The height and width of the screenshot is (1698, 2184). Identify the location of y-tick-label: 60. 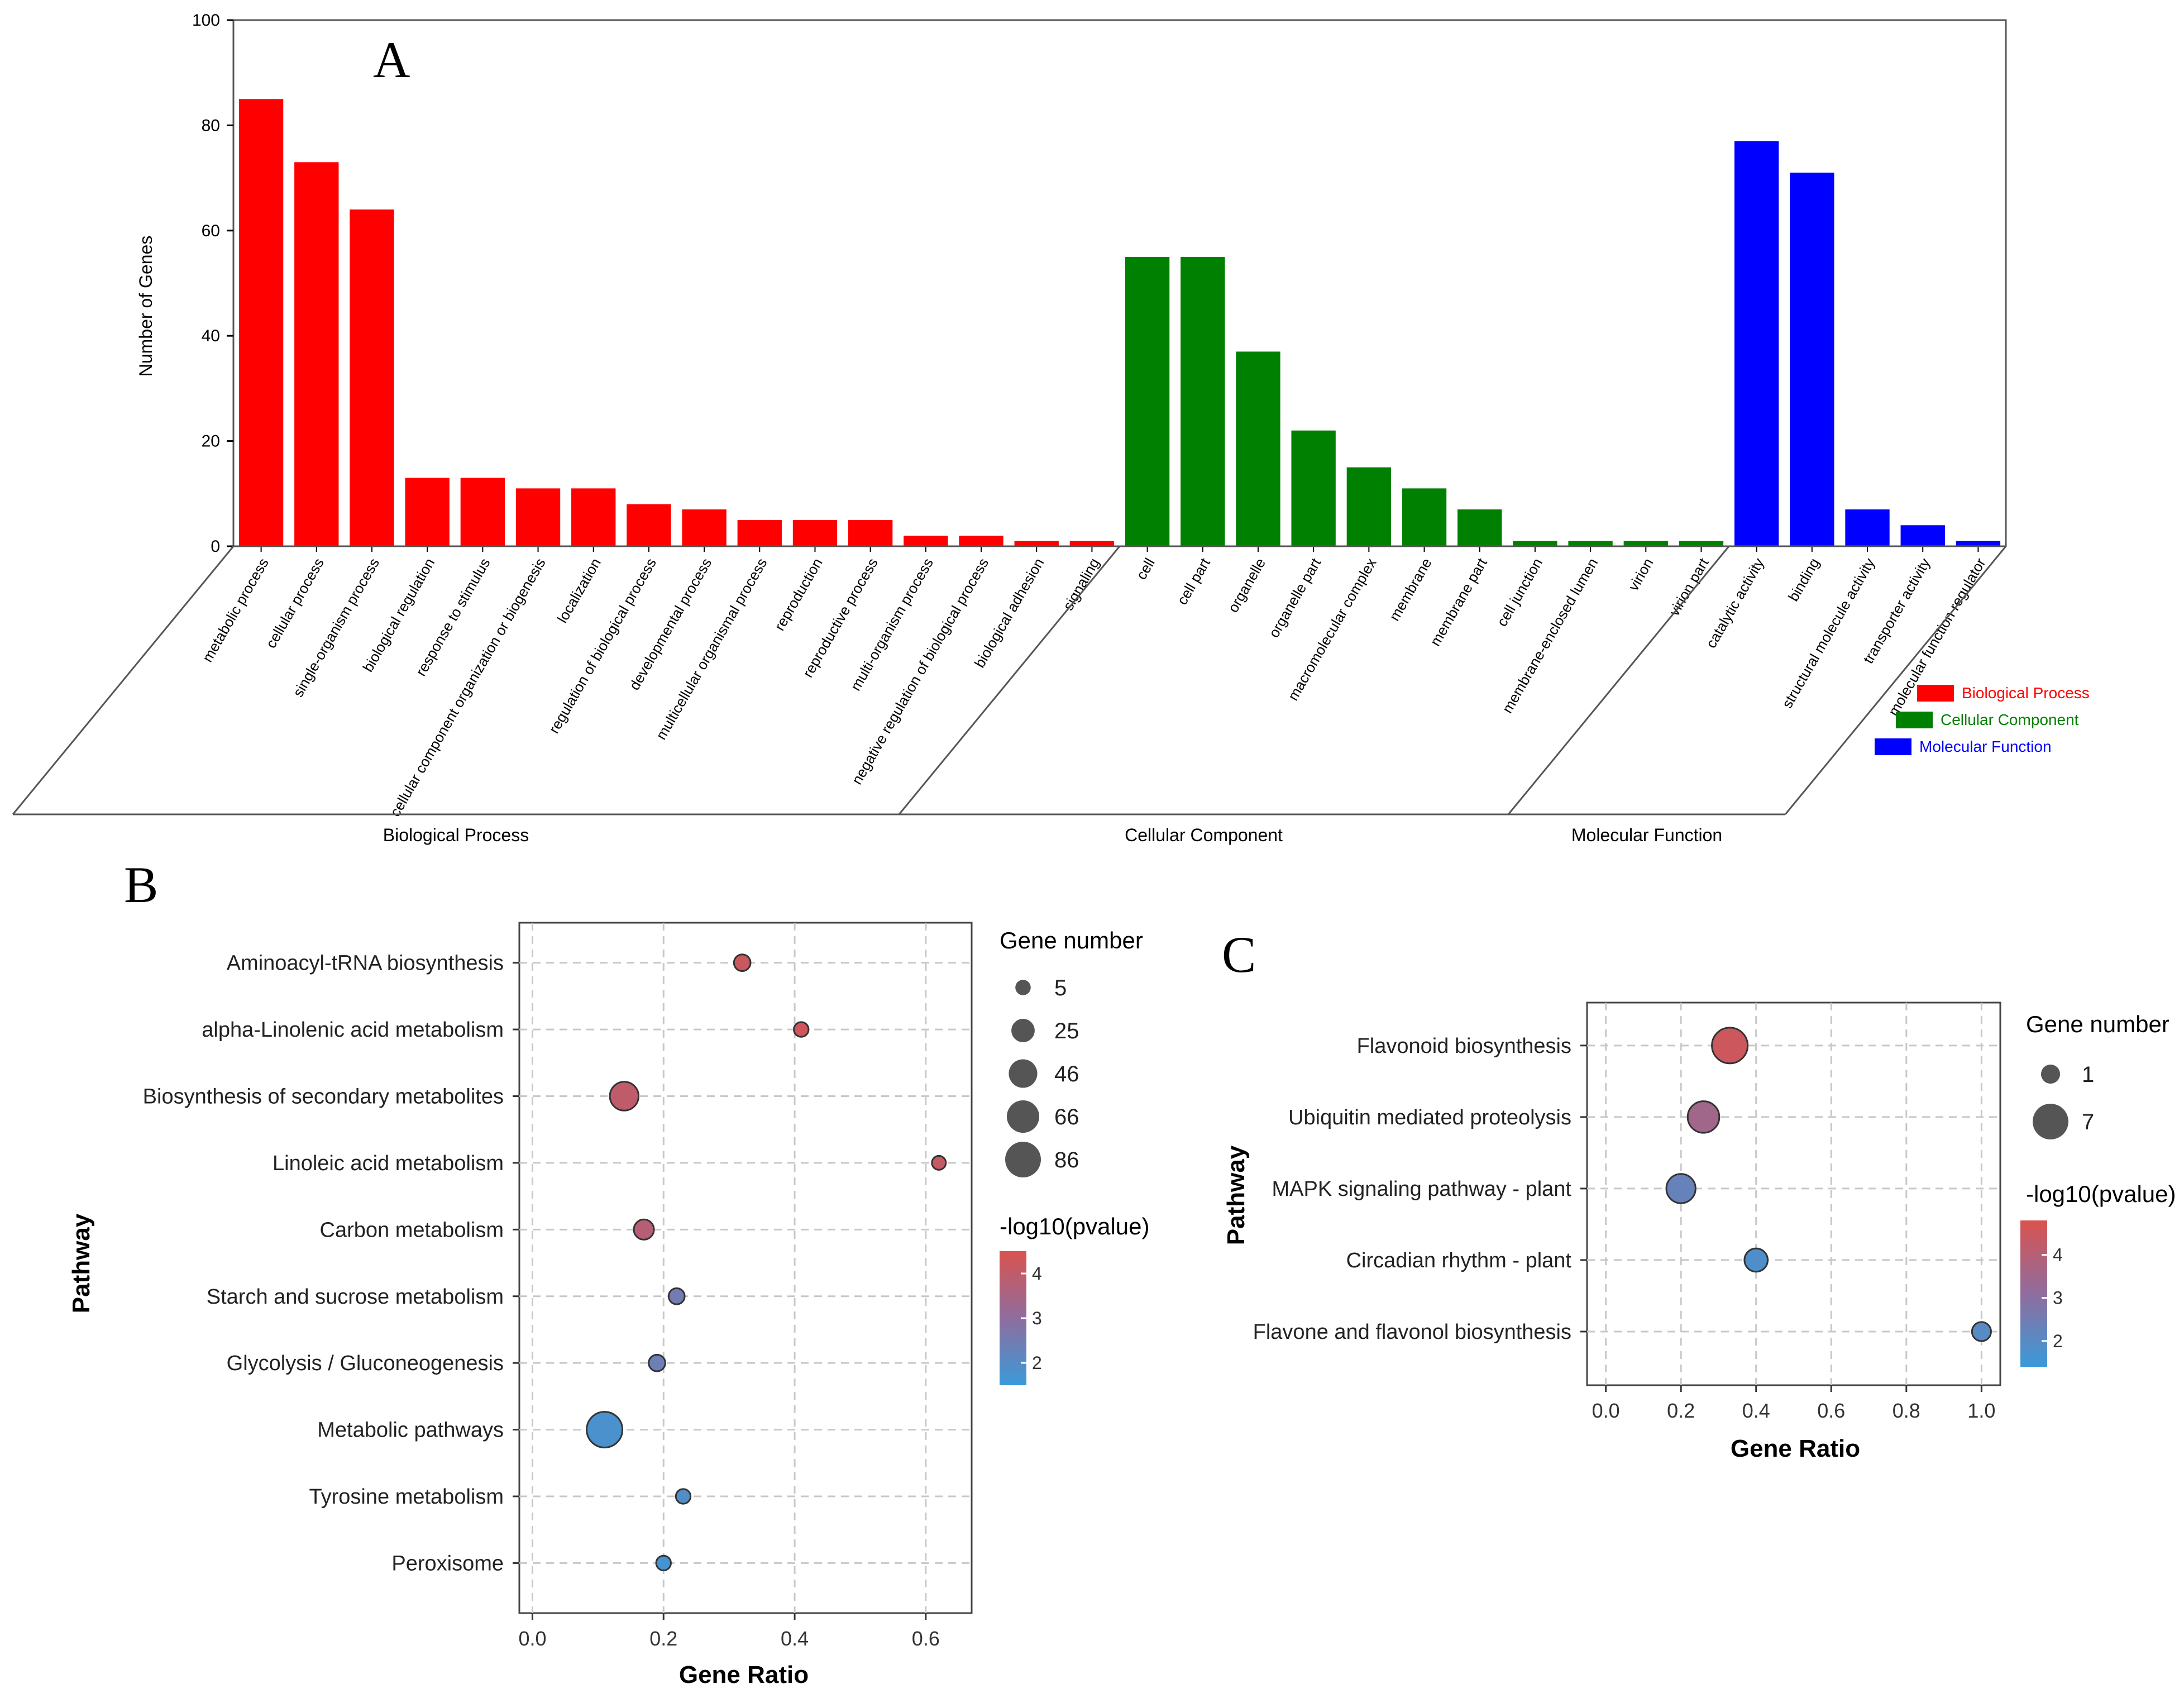
(211, 231).